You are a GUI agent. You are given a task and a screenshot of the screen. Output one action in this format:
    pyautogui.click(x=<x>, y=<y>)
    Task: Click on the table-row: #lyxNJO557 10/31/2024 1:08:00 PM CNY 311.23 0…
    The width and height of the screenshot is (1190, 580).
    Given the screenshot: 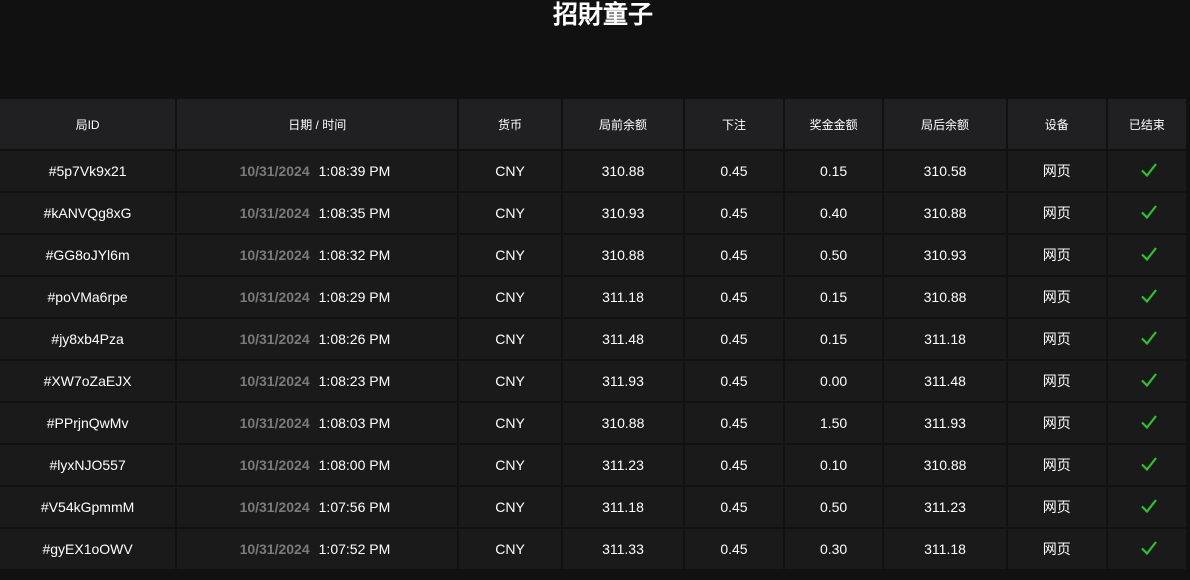 What is the action you would take?
    pyautogui.click(x=593, y=465)
    